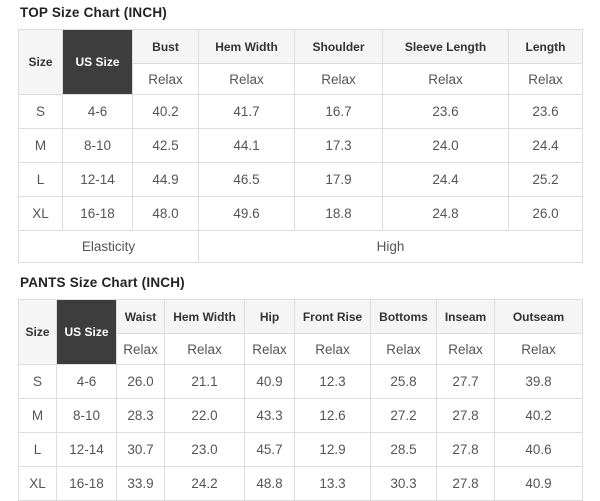  What do you see at coordinates (246, 213) in the screenshot?
I see `value-cell: 49.6` at bounding box center [246, 213].